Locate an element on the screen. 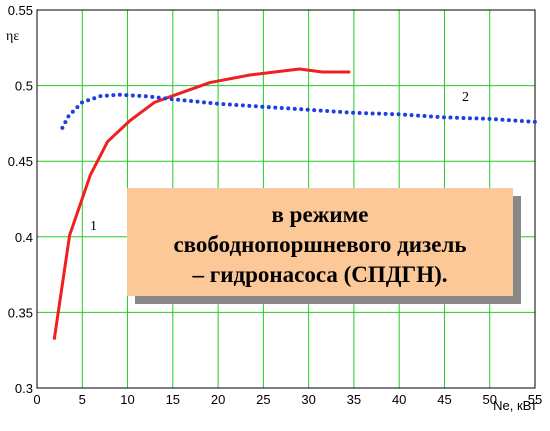 The height and width of the screenshot is (431, 550). y-tick-label: 0.5 is located at coordinates (24, 86).